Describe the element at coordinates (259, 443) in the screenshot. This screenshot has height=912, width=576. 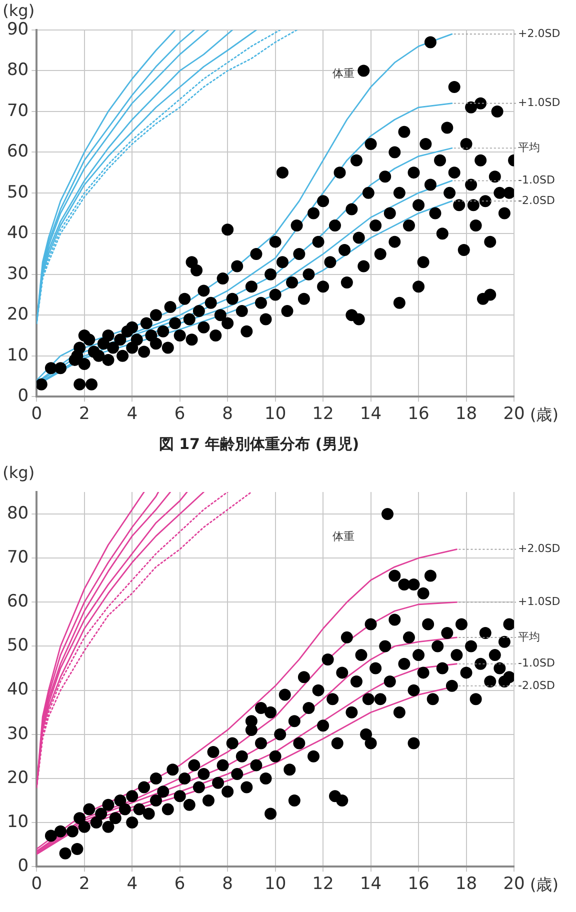
I see `text: 図 17 年齢別体重分布 (男児)` at that location.